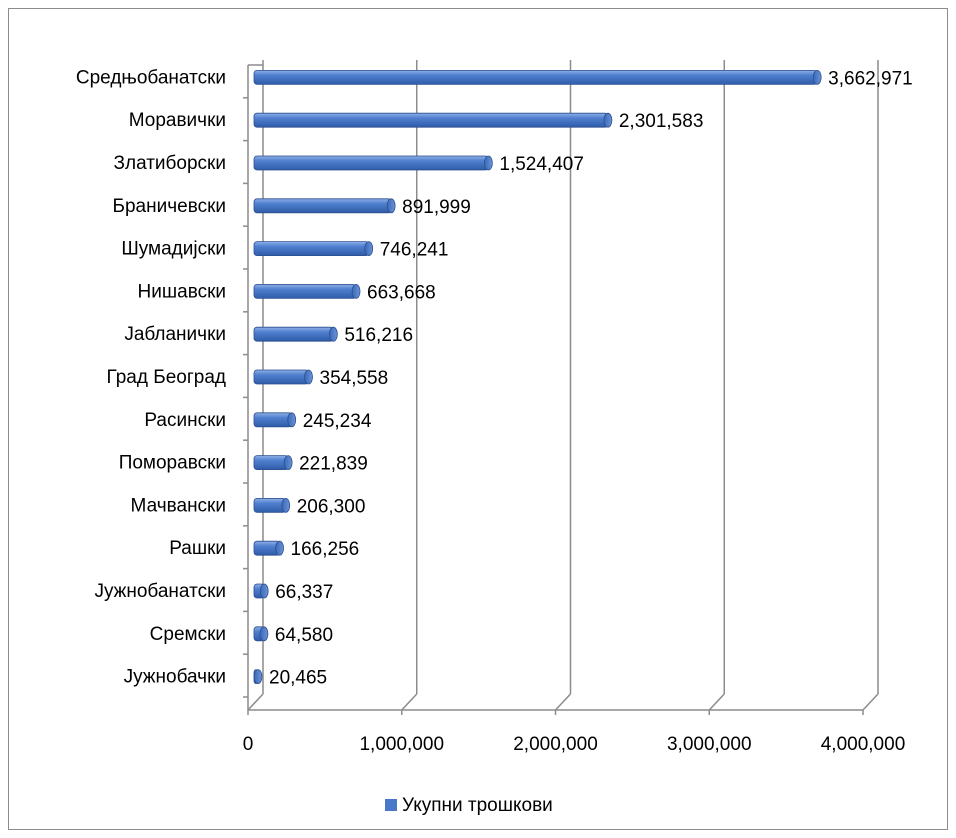  Describe the element at coordinates (436, 207) in the screenshot. I see `data-label: 891,999` at that location.